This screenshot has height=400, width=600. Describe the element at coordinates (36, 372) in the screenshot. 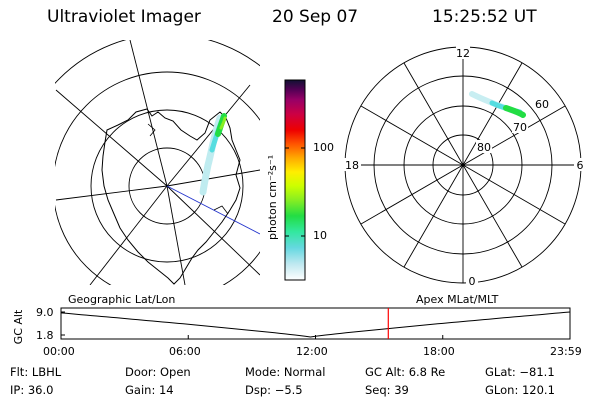

I see `info-filter: Flt: LBHL` at that location.